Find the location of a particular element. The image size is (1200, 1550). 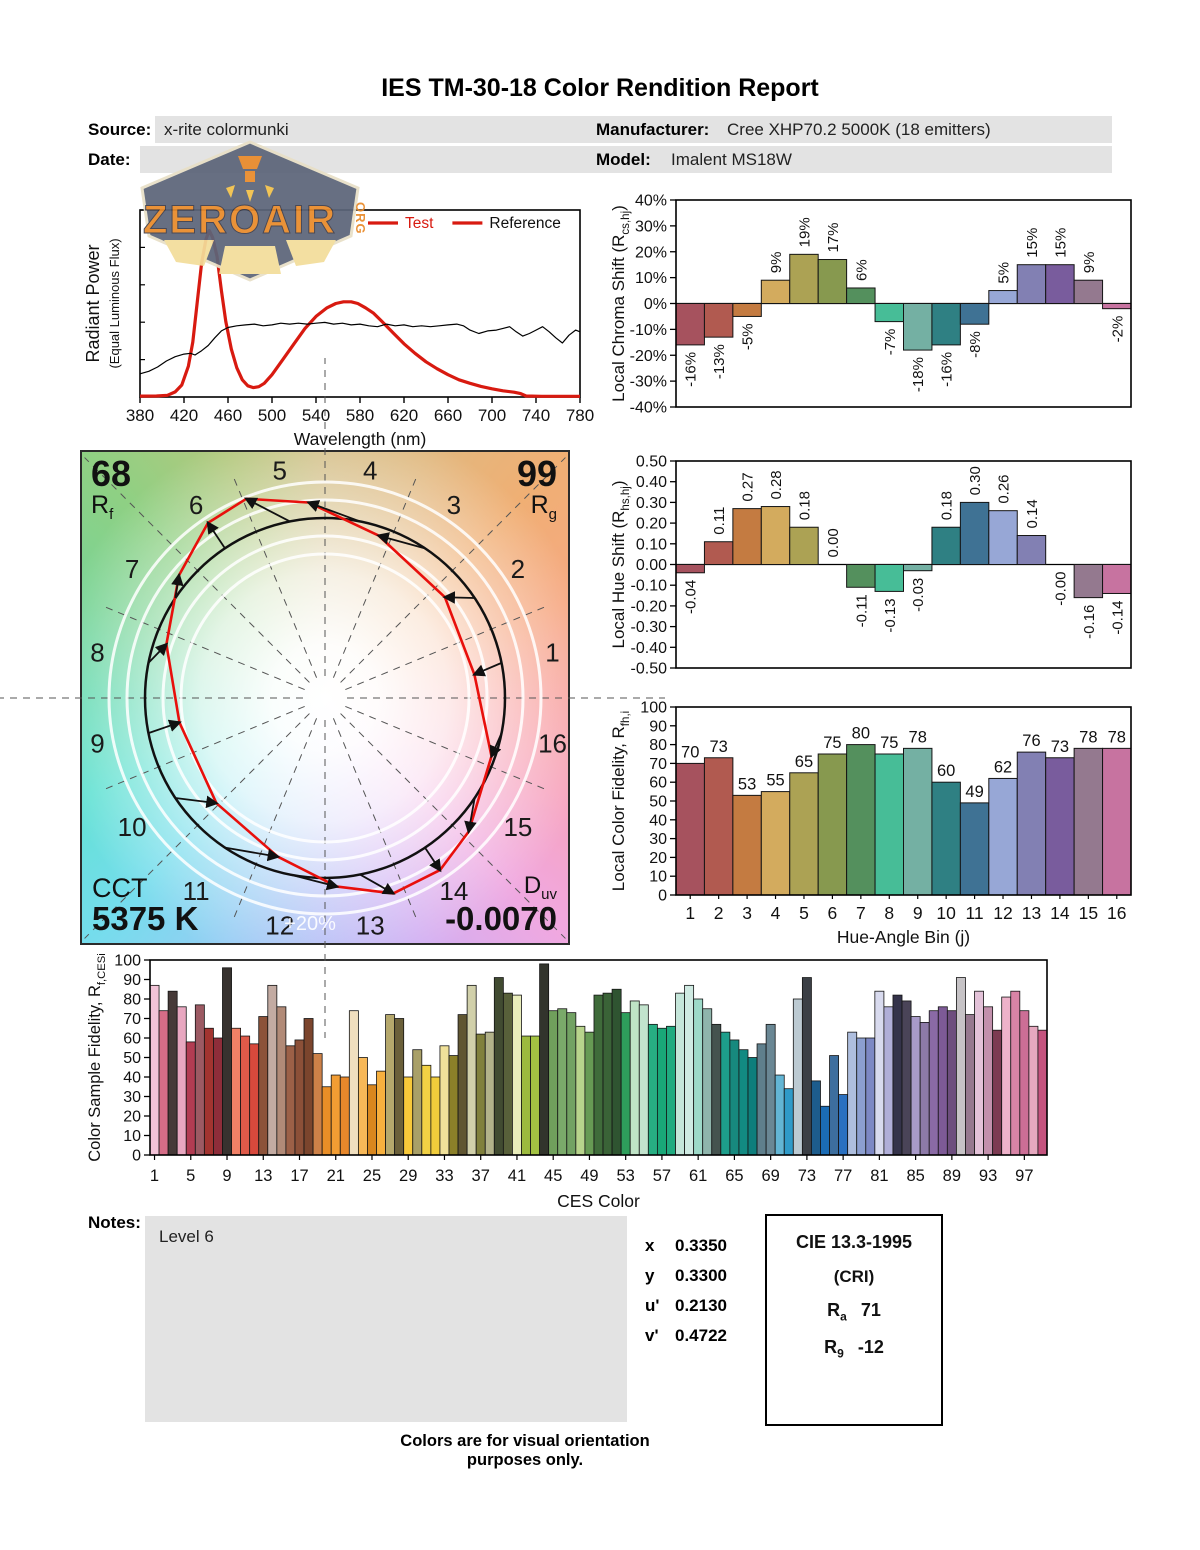

svg-text: +20% is located at coordinates (310, 924).